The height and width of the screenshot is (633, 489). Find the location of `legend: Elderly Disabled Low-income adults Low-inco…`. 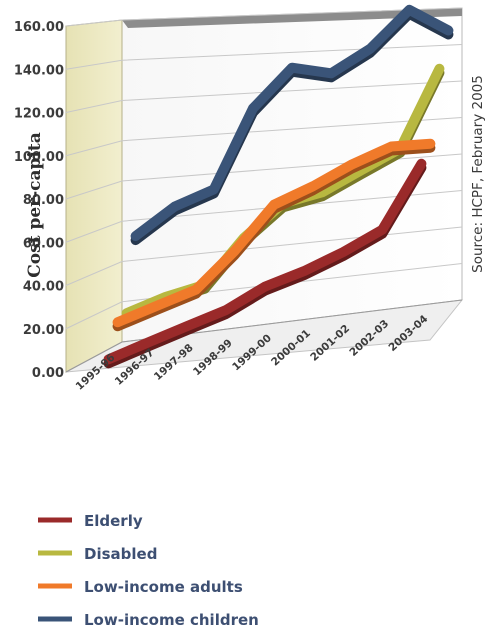

legend: Elderly Disabled Low-income adults Low-inco… is located at coordinates (148, 570).